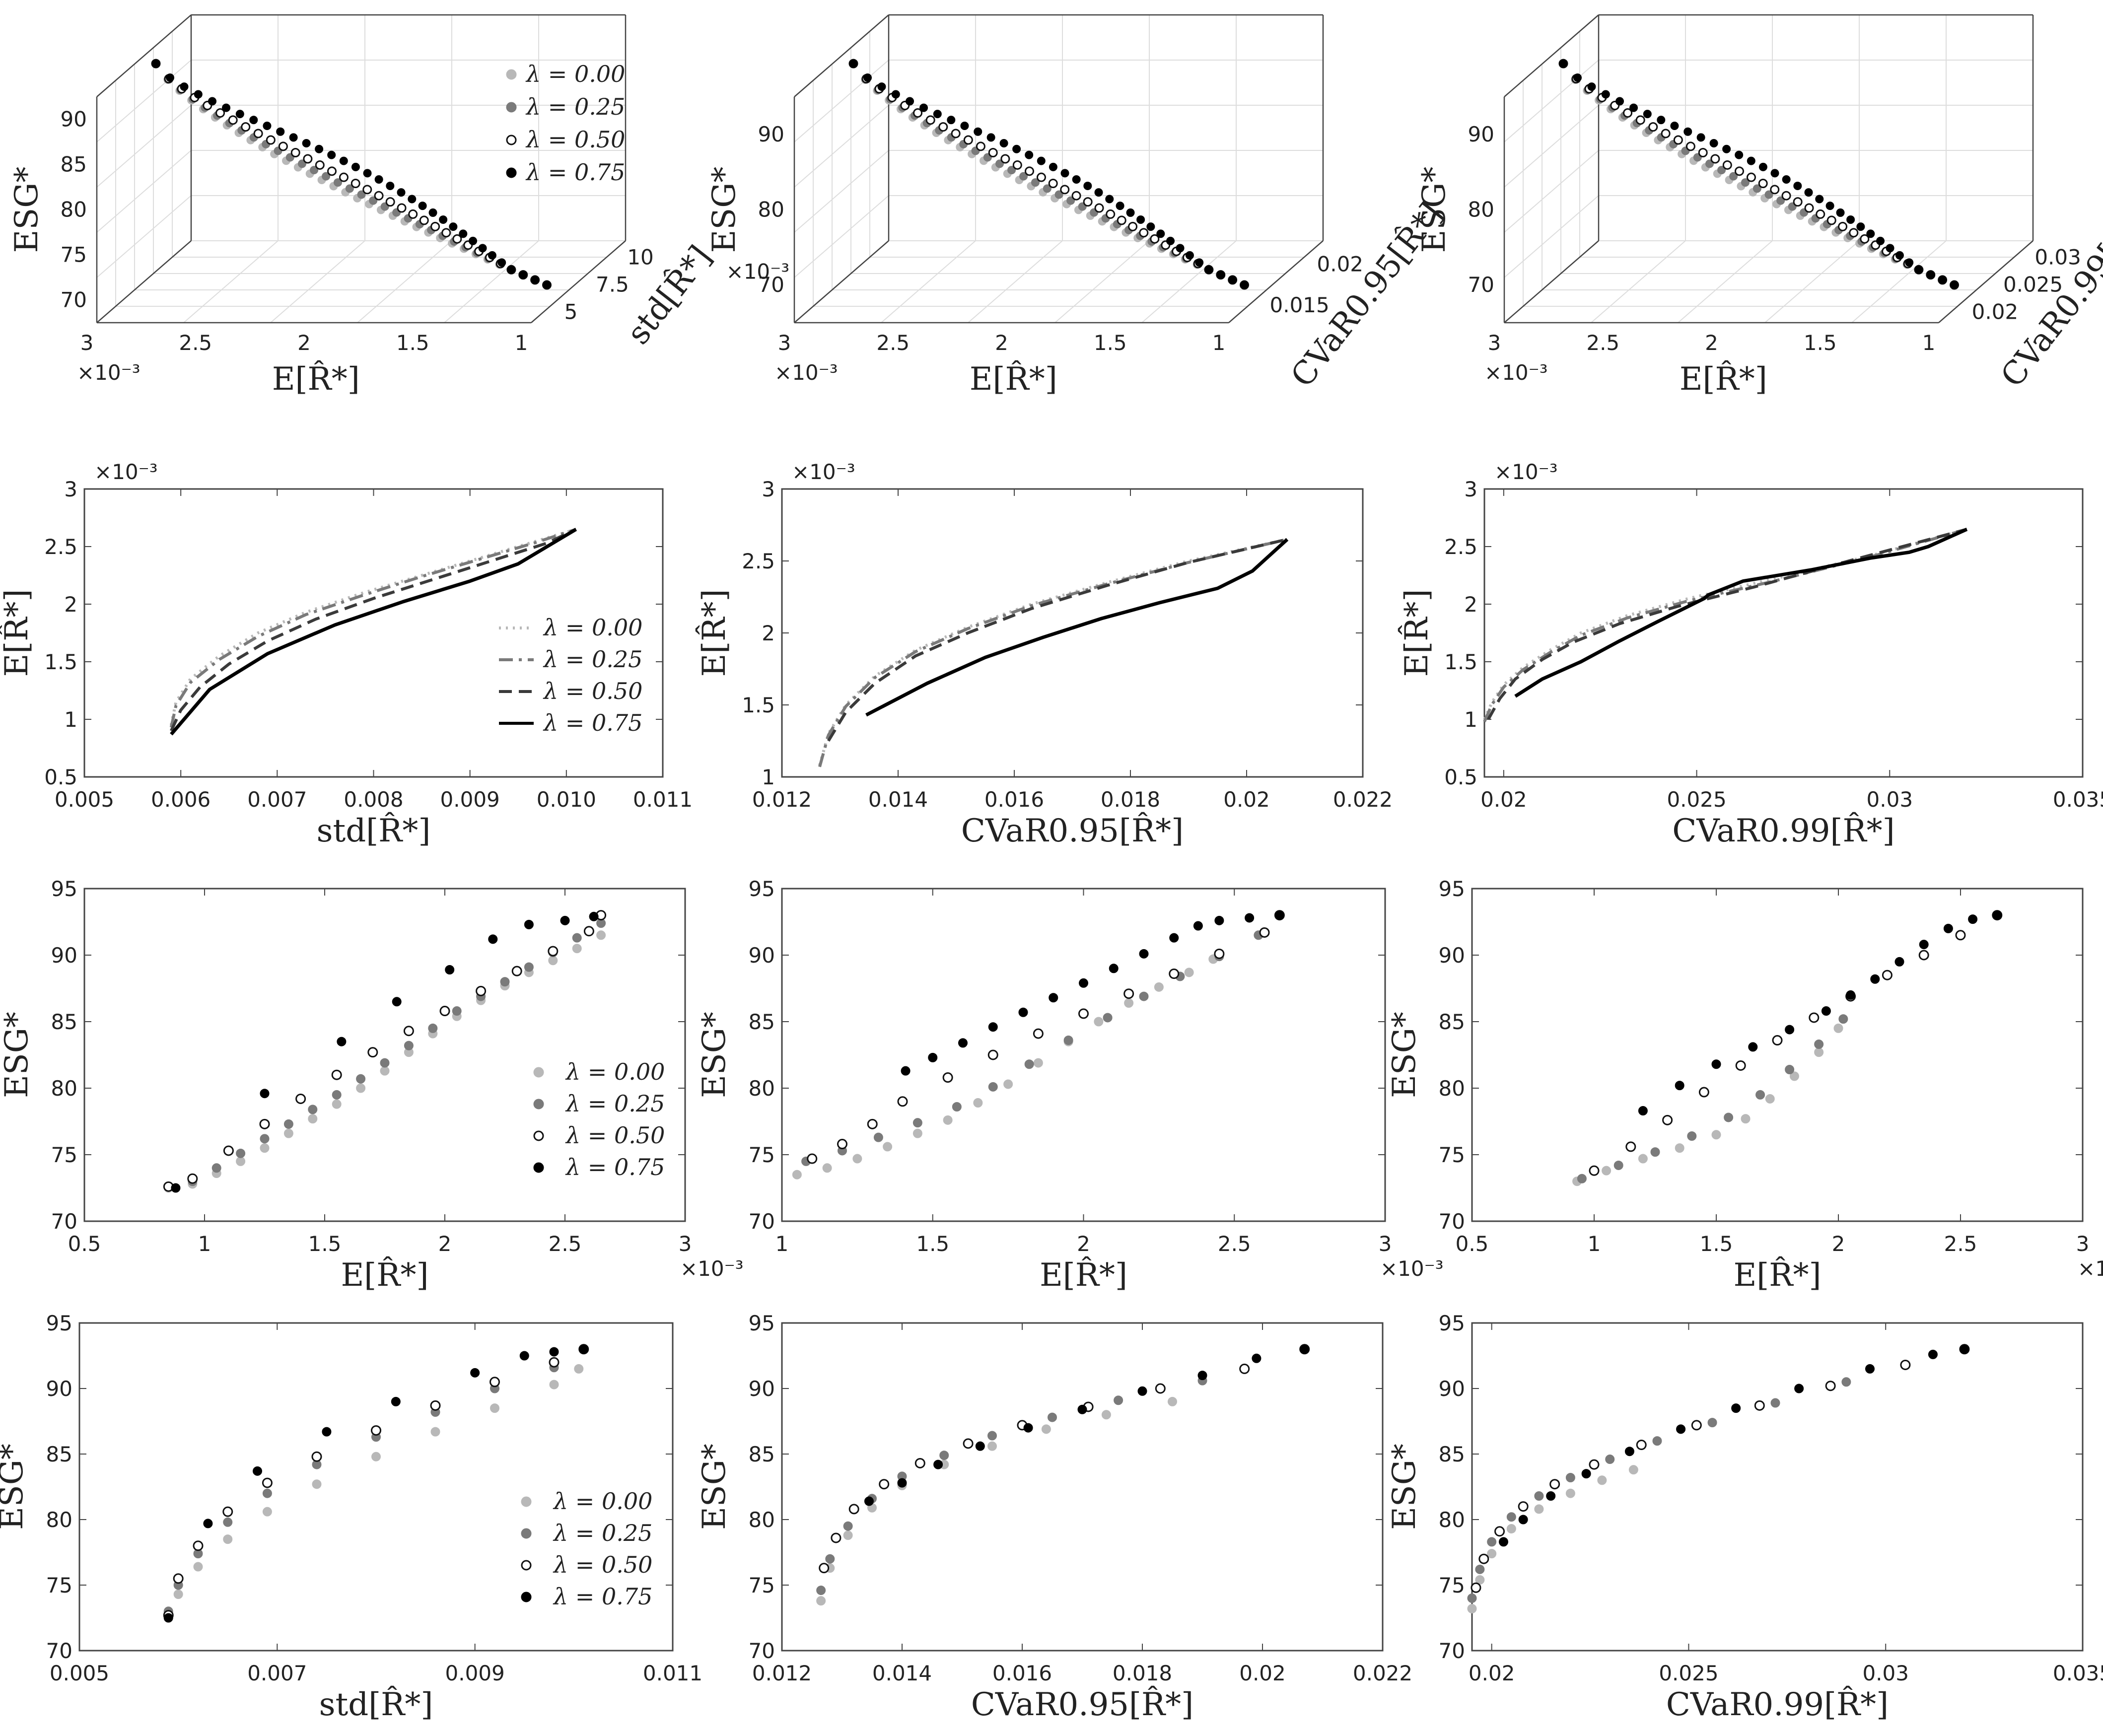 The width and height of the screenshot is (2103, 1736). I want to click on y-tick-label: 0.5, so click(1460, 777).